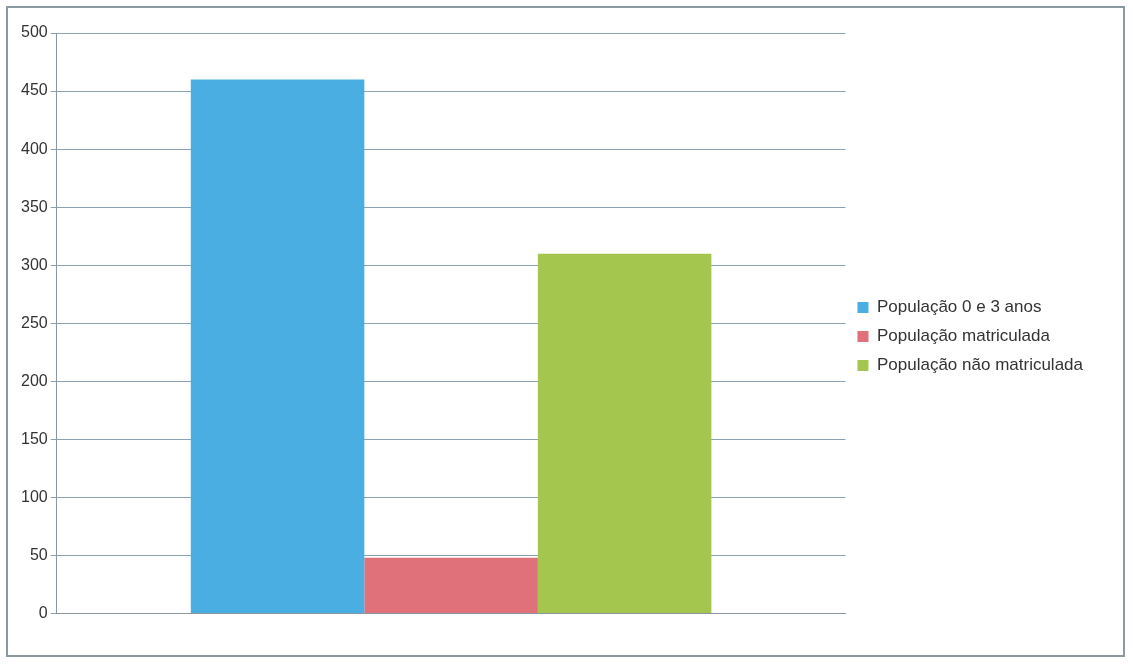  What do you see at coordinates (34, 496) in the screenshot?
I see `y-tick-label: 100` at bounding box center [34, 496].